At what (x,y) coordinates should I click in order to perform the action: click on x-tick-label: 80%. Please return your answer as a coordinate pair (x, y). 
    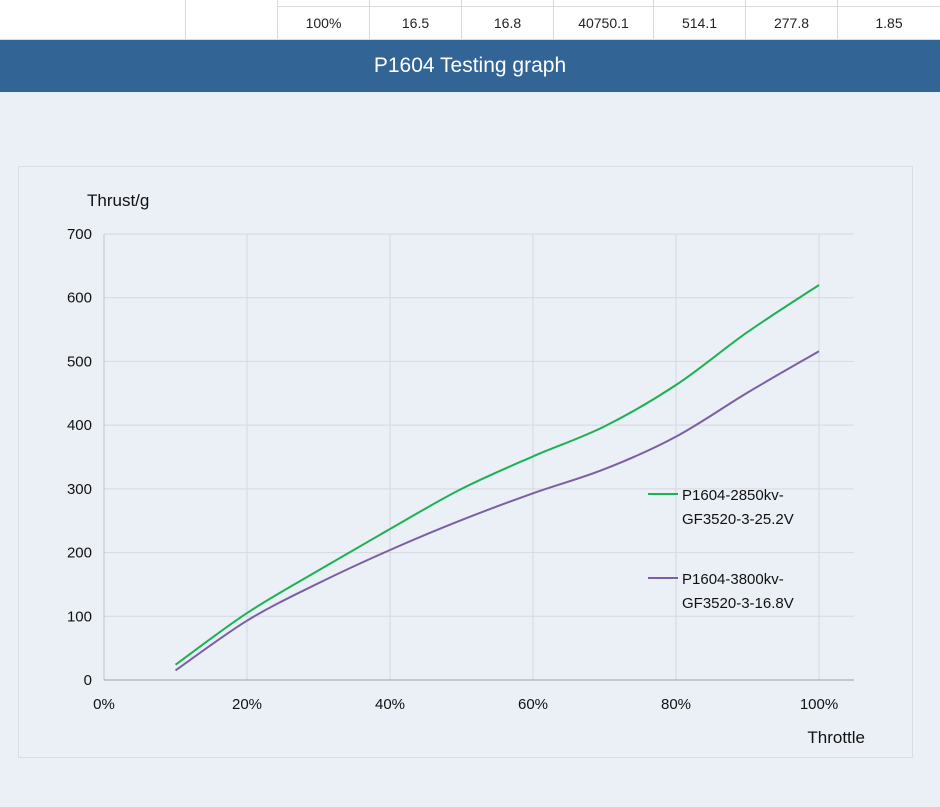
    Looking at the image, I should click on (676, 704).